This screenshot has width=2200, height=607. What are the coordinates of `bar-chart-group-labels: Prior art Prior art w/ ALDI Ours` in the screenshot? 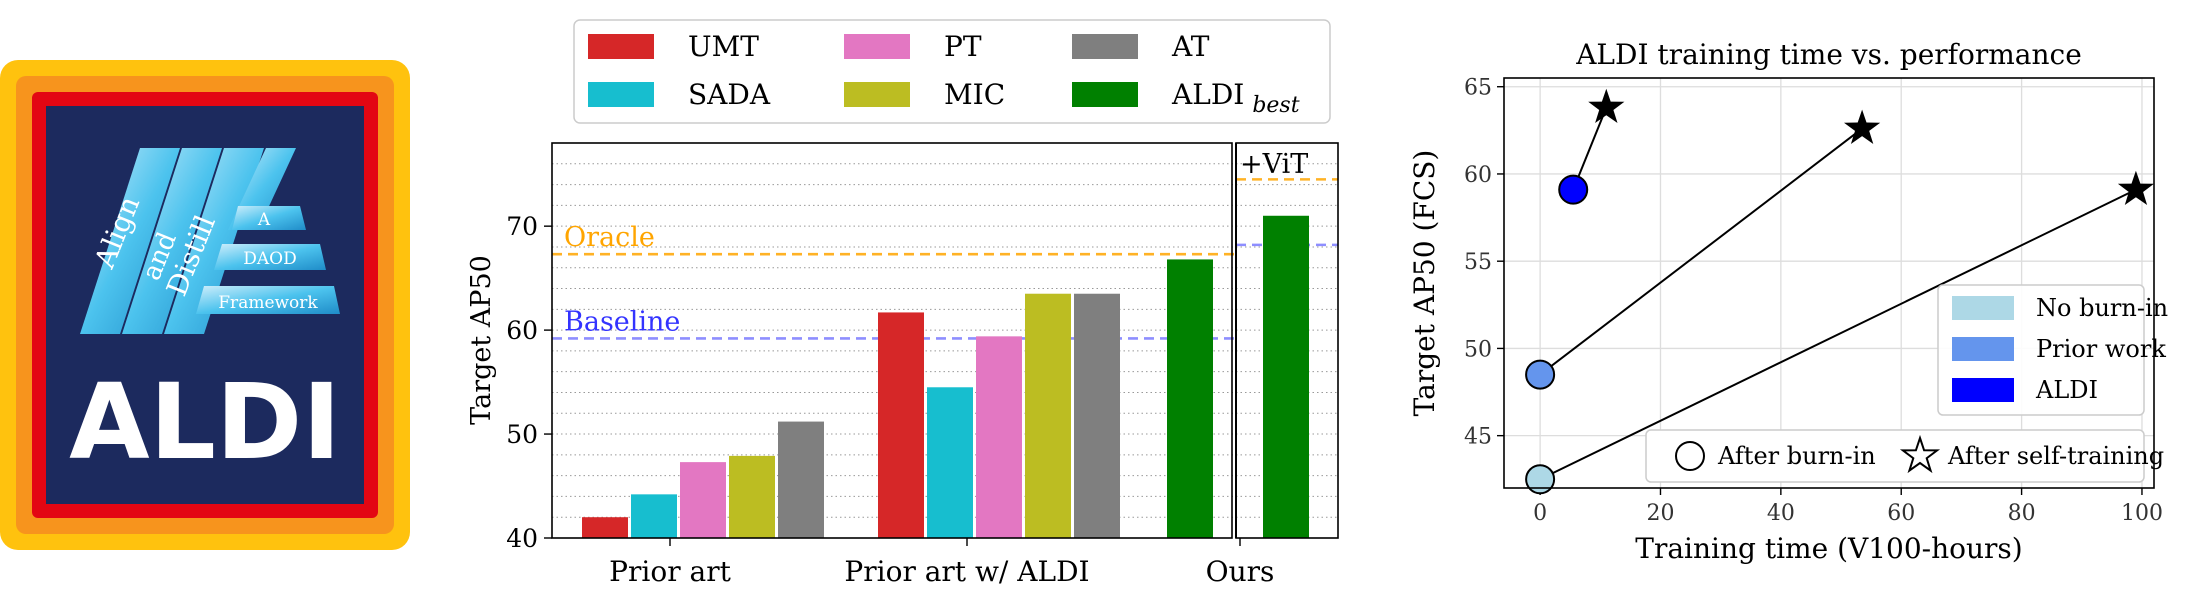 It's located at (941, 563).